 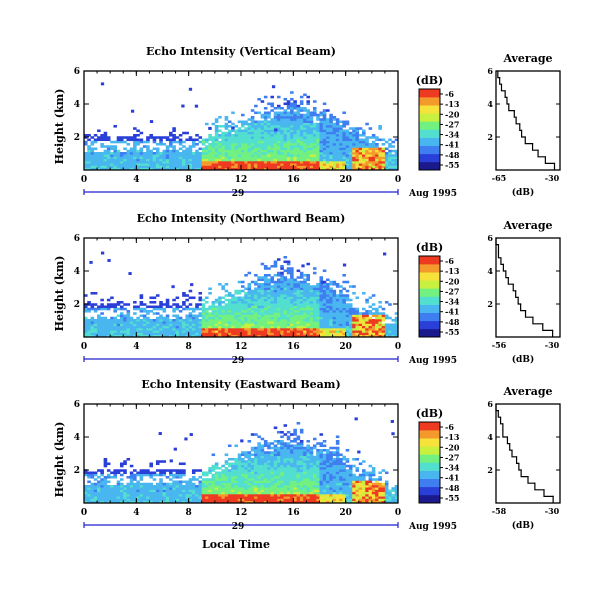 What do you see at coordinates (498, 245) in the screenshot?
I see `profile-point` at bounding box center [498, 245].